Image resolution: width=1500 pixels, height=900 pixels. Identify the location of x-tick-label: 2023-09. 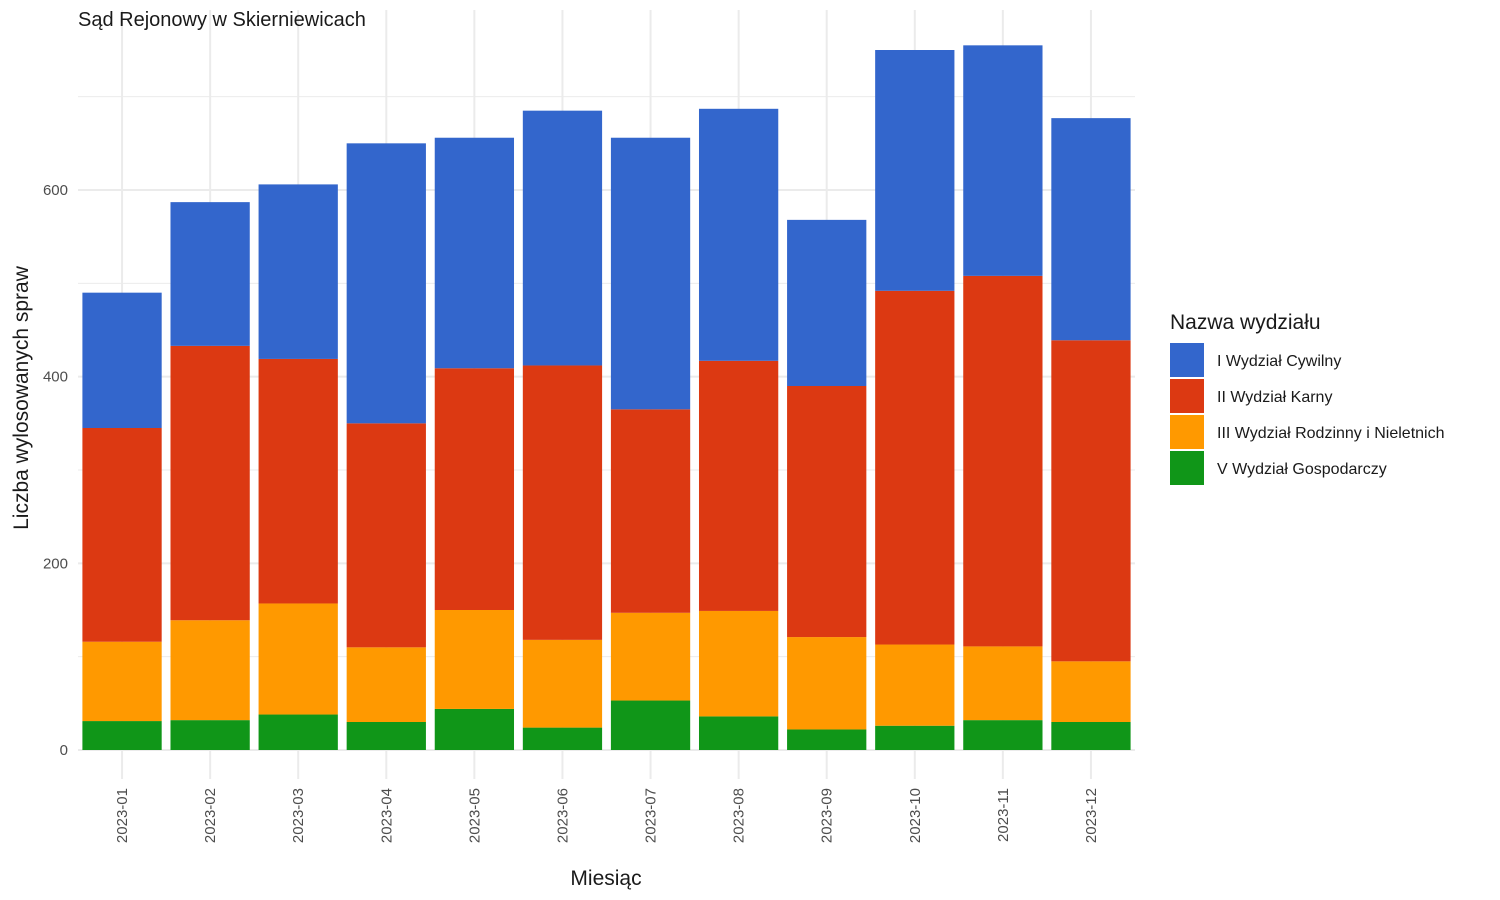
(827, 815).